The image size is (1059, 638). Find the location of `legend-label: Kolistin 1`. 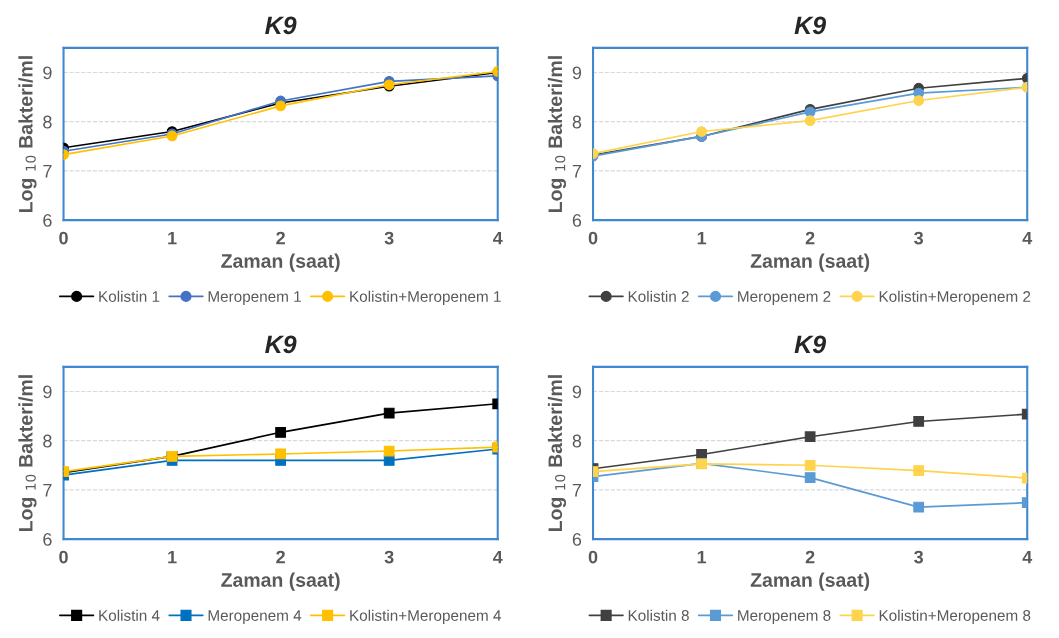

legend-label: Kolistin 1 is located at coordinates (129, 296).